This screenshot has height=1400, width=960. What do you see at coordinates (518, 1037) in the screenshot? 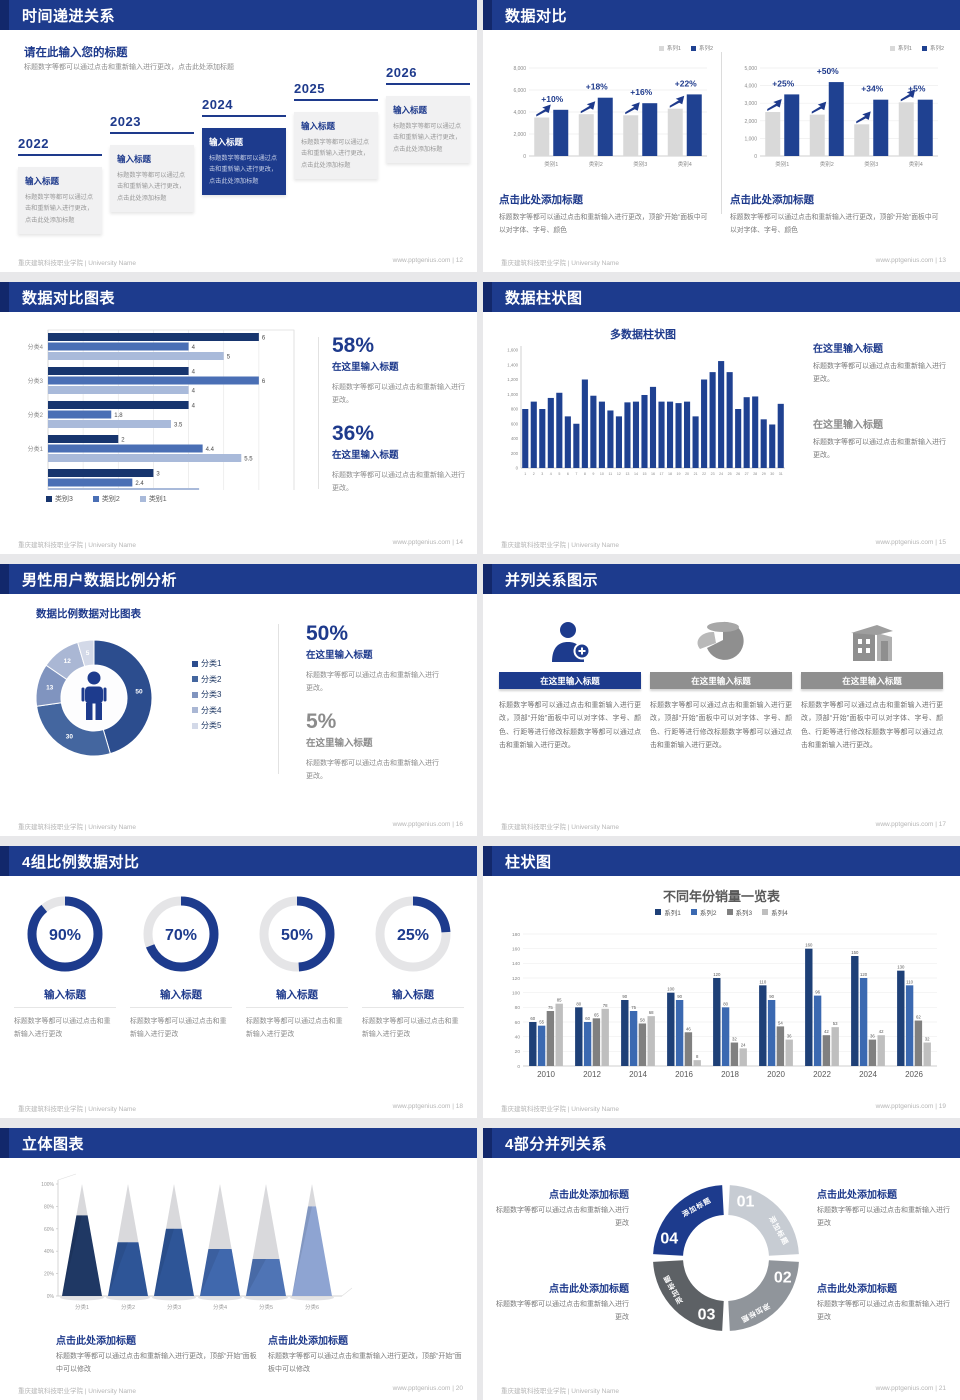
I see `svg-text: 40` at bounding box center [518, 1037].